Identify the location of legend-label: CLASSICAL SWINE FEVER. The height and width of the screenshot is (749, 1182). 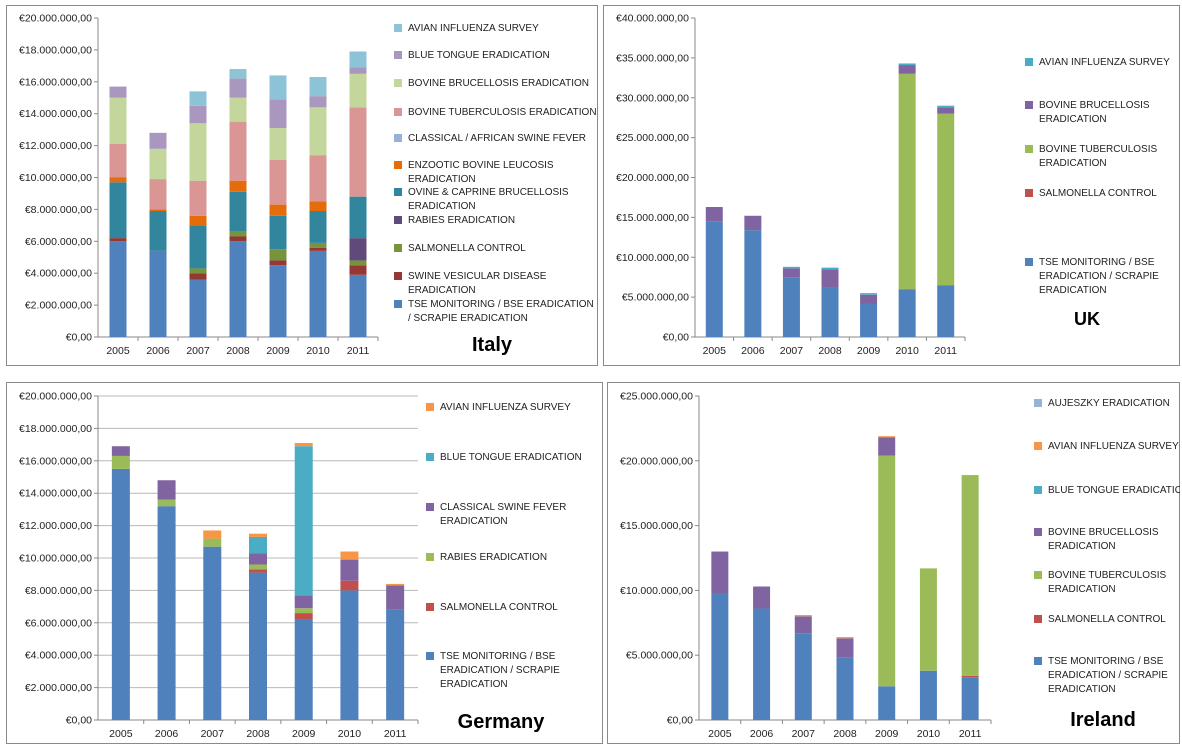
(503, 507).